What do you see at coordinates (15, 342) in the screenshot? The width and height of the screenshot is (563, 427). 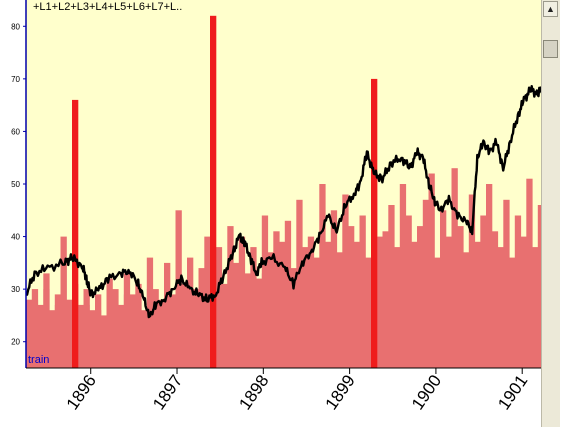 I see `y-tick-label: 20` at bounding box center [15, 342].